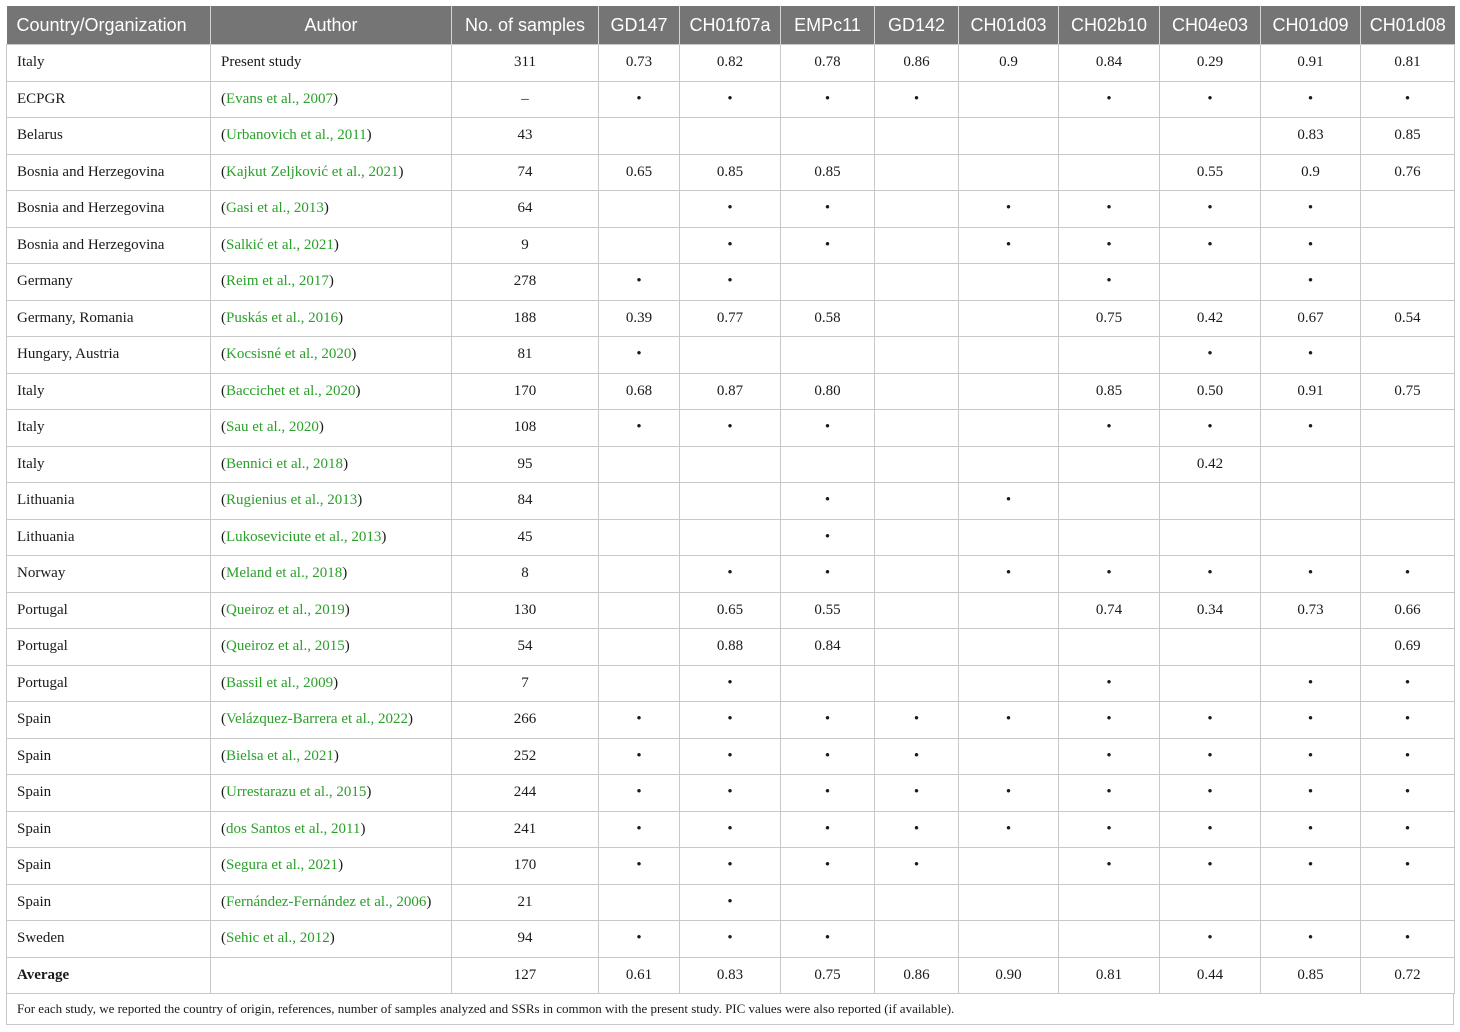 This screenshot has height=1032, width=1460. What do you see at coordinates (285, 463) in the screenshot?
I see `reference-link: Bennici et al., 2018` at bounding box center [285, 463].